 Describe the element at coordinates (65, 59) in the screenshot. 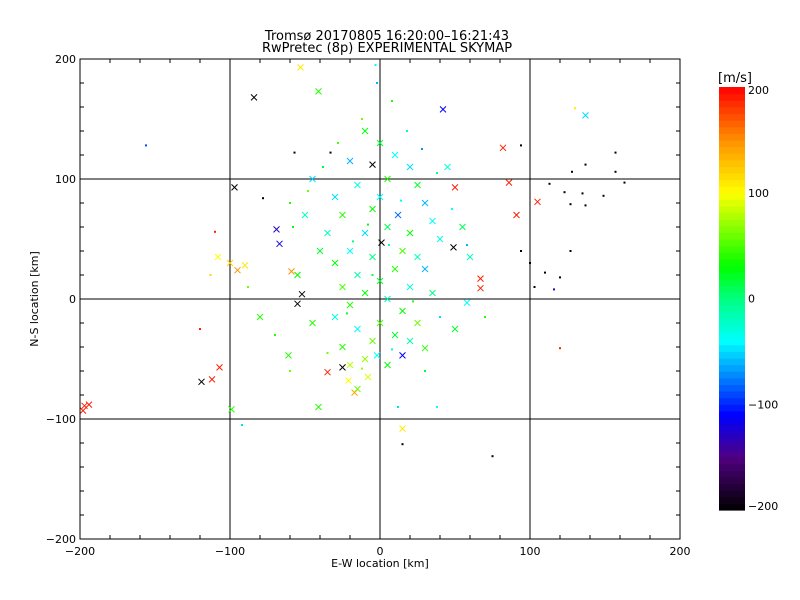

I see `y-tick-label: 200` at that location.